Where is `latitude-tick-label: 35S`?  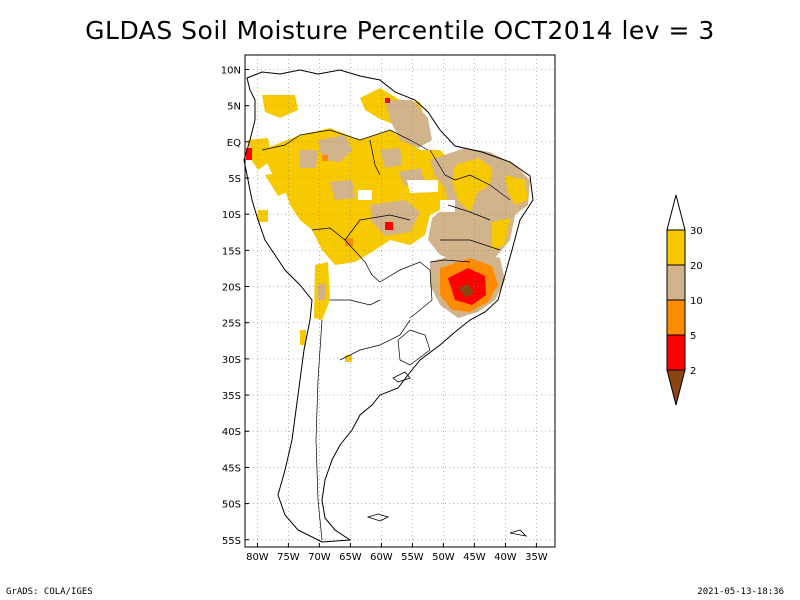
latitude-tick-label: 35S is located at coordinates (231, 396).